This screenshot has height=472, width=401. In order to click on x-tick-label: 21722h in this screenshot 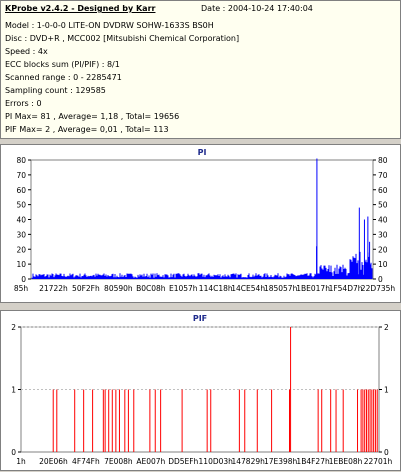, I will do `click(53, 288)`.